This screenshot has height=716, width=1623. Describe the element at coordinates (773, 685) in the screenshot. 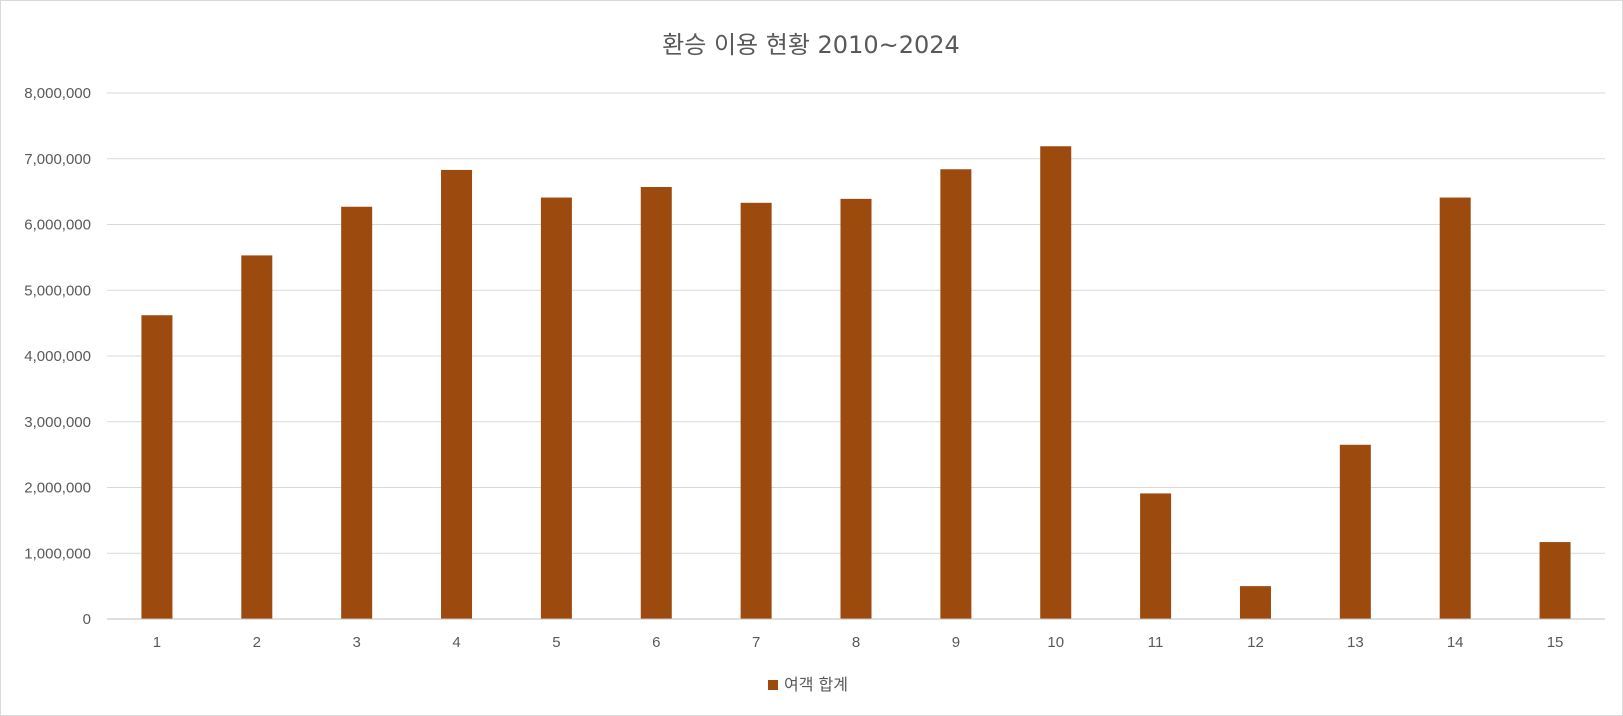

I see `legend-swatch` at that location.